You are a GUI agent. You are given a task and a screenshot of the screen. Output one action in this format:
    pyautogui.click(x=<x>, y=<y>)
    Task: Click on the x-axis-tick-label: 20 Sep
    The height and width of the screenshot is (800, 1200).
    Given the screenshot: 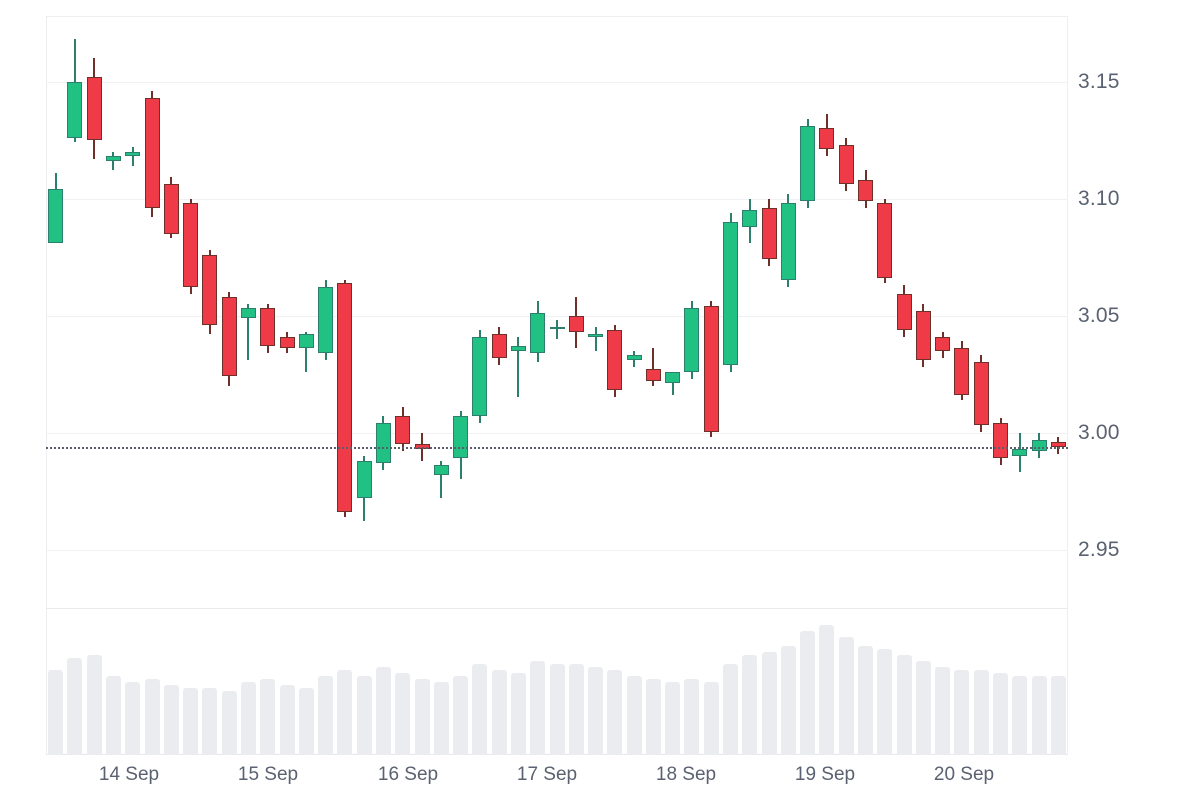 What is the action you would take?
    pyautogui.click(x=964, y=774)
    